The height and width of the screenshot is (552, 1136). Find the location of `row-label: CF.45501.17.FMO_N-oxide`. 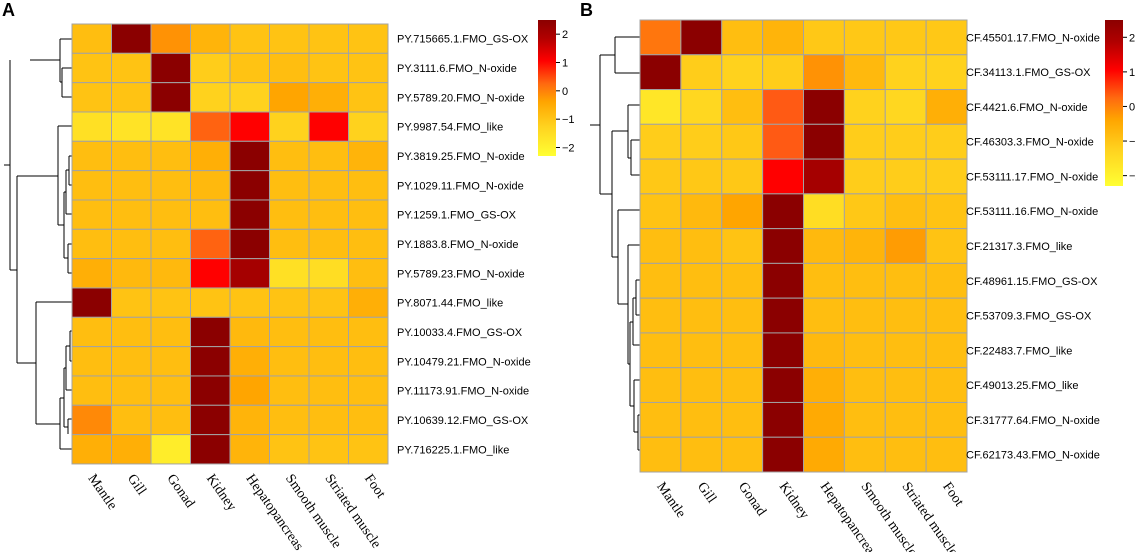

row-label: CF.45501.17.FMO_N-oxide is located at coordinates (1033, 38).